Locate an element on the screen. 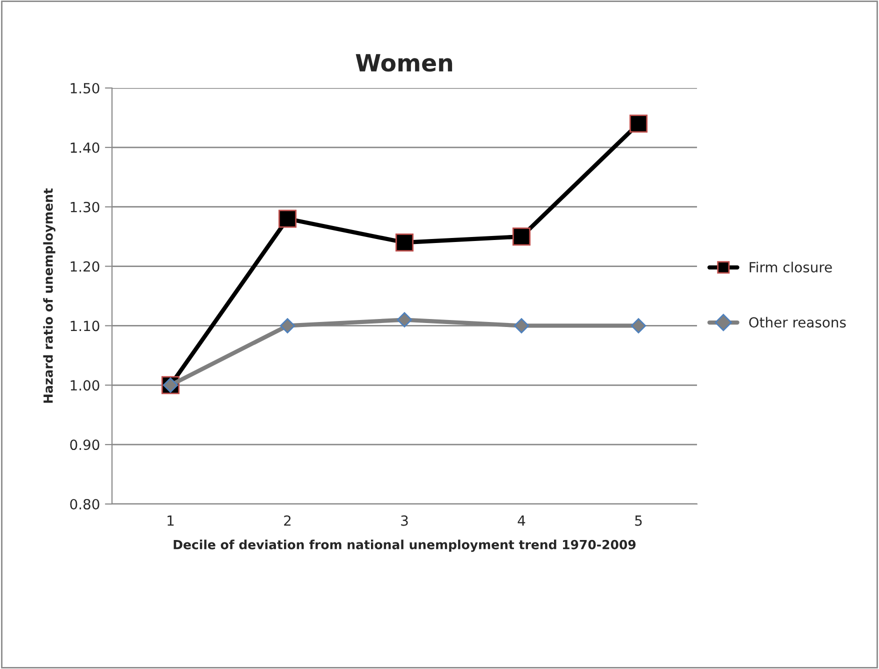 This screenshot has height=669, width=879. legend-label: Firm closure is located at coordinates (791, 267).